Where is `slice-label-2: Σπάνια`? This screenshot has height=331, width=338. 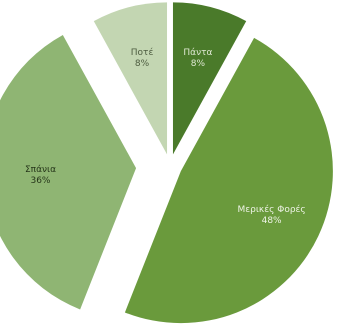 slice-label-2: Σπάνια is located at coordinates (40, 170).